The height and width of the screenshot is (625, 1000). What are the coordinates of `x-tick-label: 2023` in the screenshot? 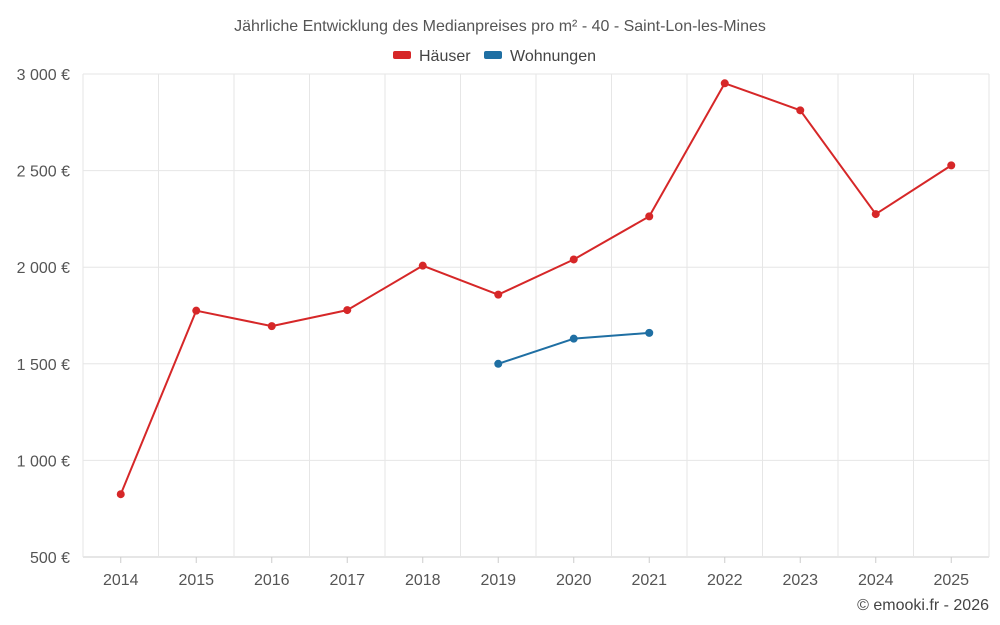 It's located at (800, 580).